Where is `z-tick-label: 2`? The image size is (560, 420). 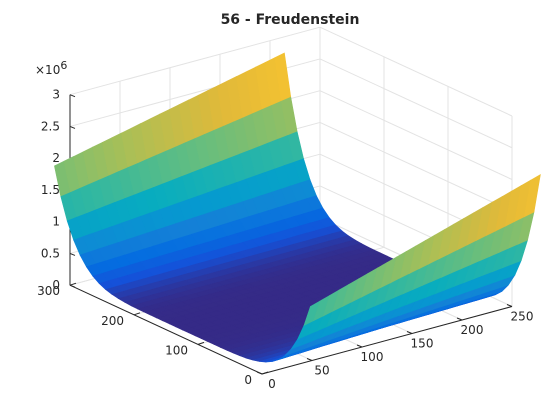 z-tick-label: 2 is located at coordinates (56, 158).